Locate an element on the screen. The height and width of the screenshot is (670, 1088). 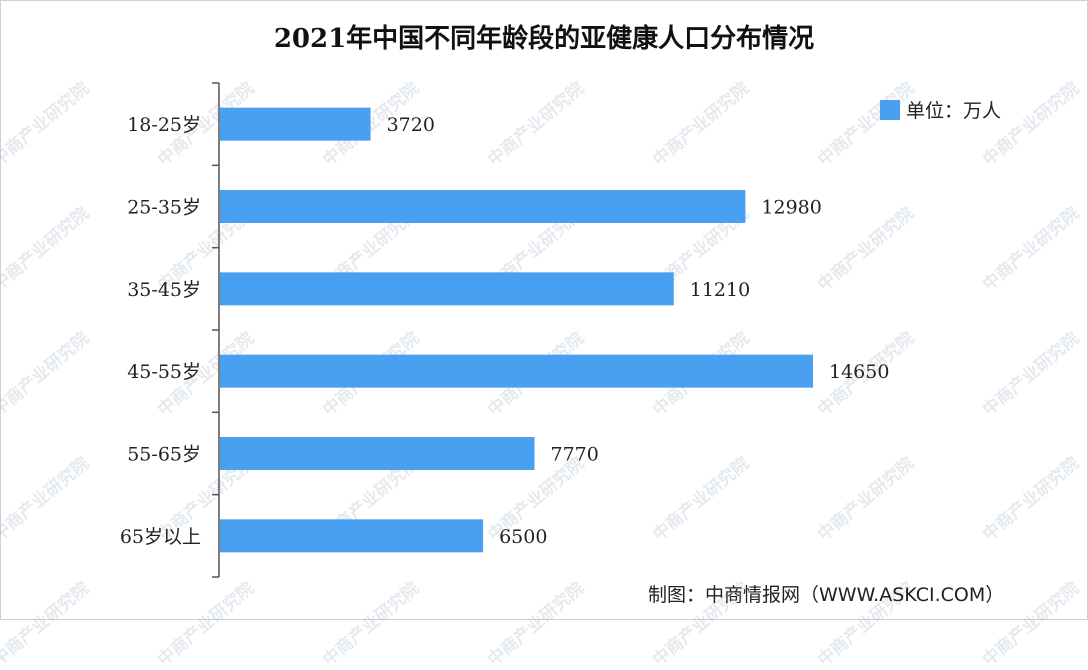
data-label: 12980 is located at coordinates (791, 208).